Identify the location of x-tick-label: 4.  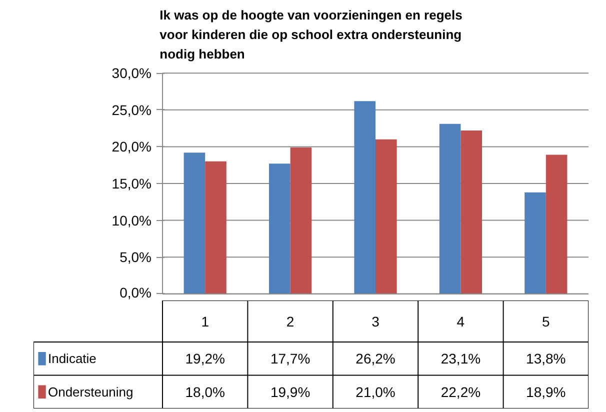
(460, 321).